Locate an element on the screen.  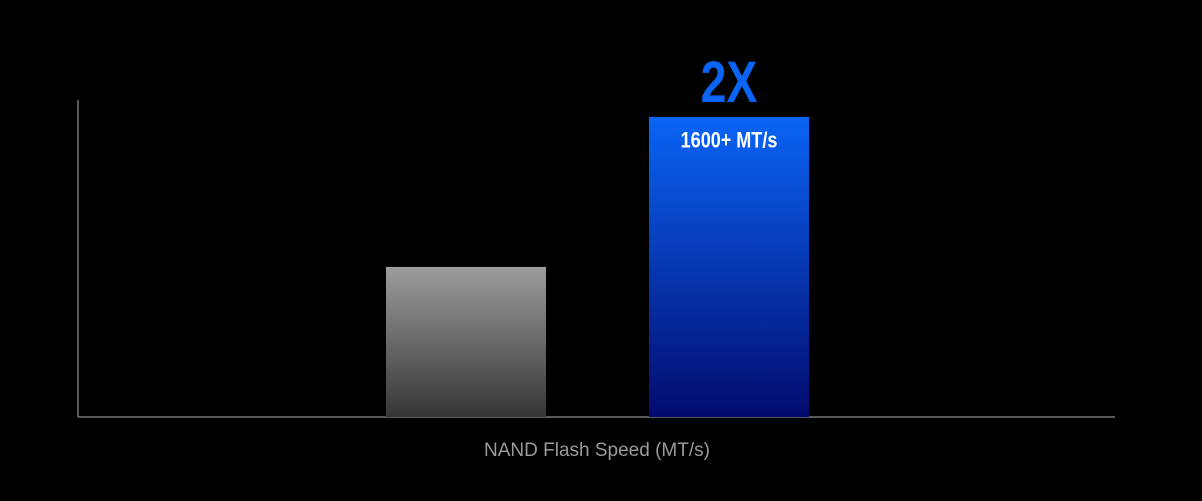
x-axis-label: NAND Flash Speed (MT/s) is located at coordinates (597, 450).